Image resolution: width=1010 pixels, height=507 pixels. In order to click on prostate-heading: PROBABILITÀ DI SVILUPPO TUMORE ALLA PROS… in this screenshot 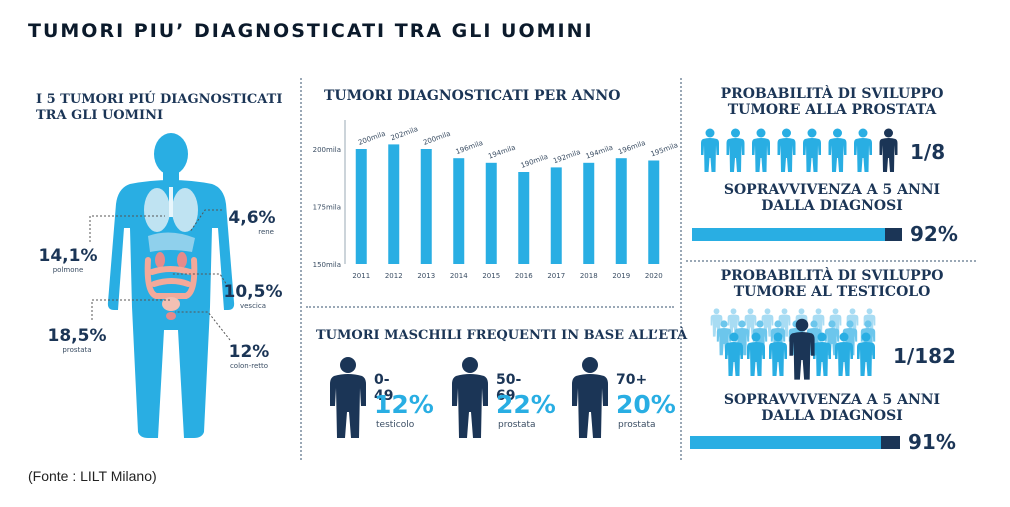, I will do `click(832, 102)`.